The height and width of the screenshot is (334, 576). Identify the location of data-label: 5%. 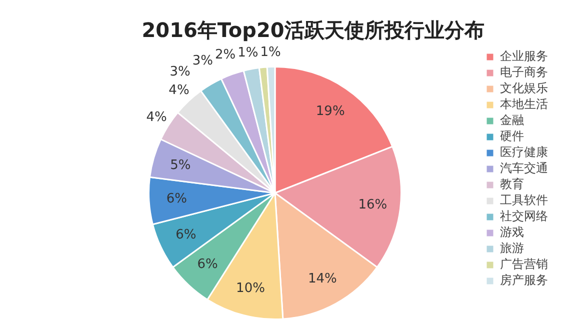
(180, 165).